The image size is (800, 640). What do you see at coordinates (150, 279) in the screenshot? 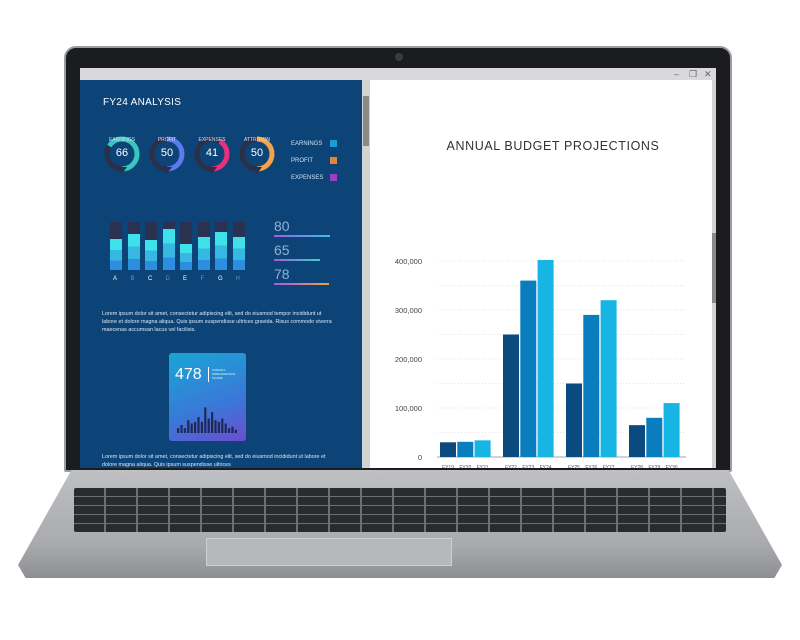
I see `mini-bar-label: C` at bounding box center [150, 279].